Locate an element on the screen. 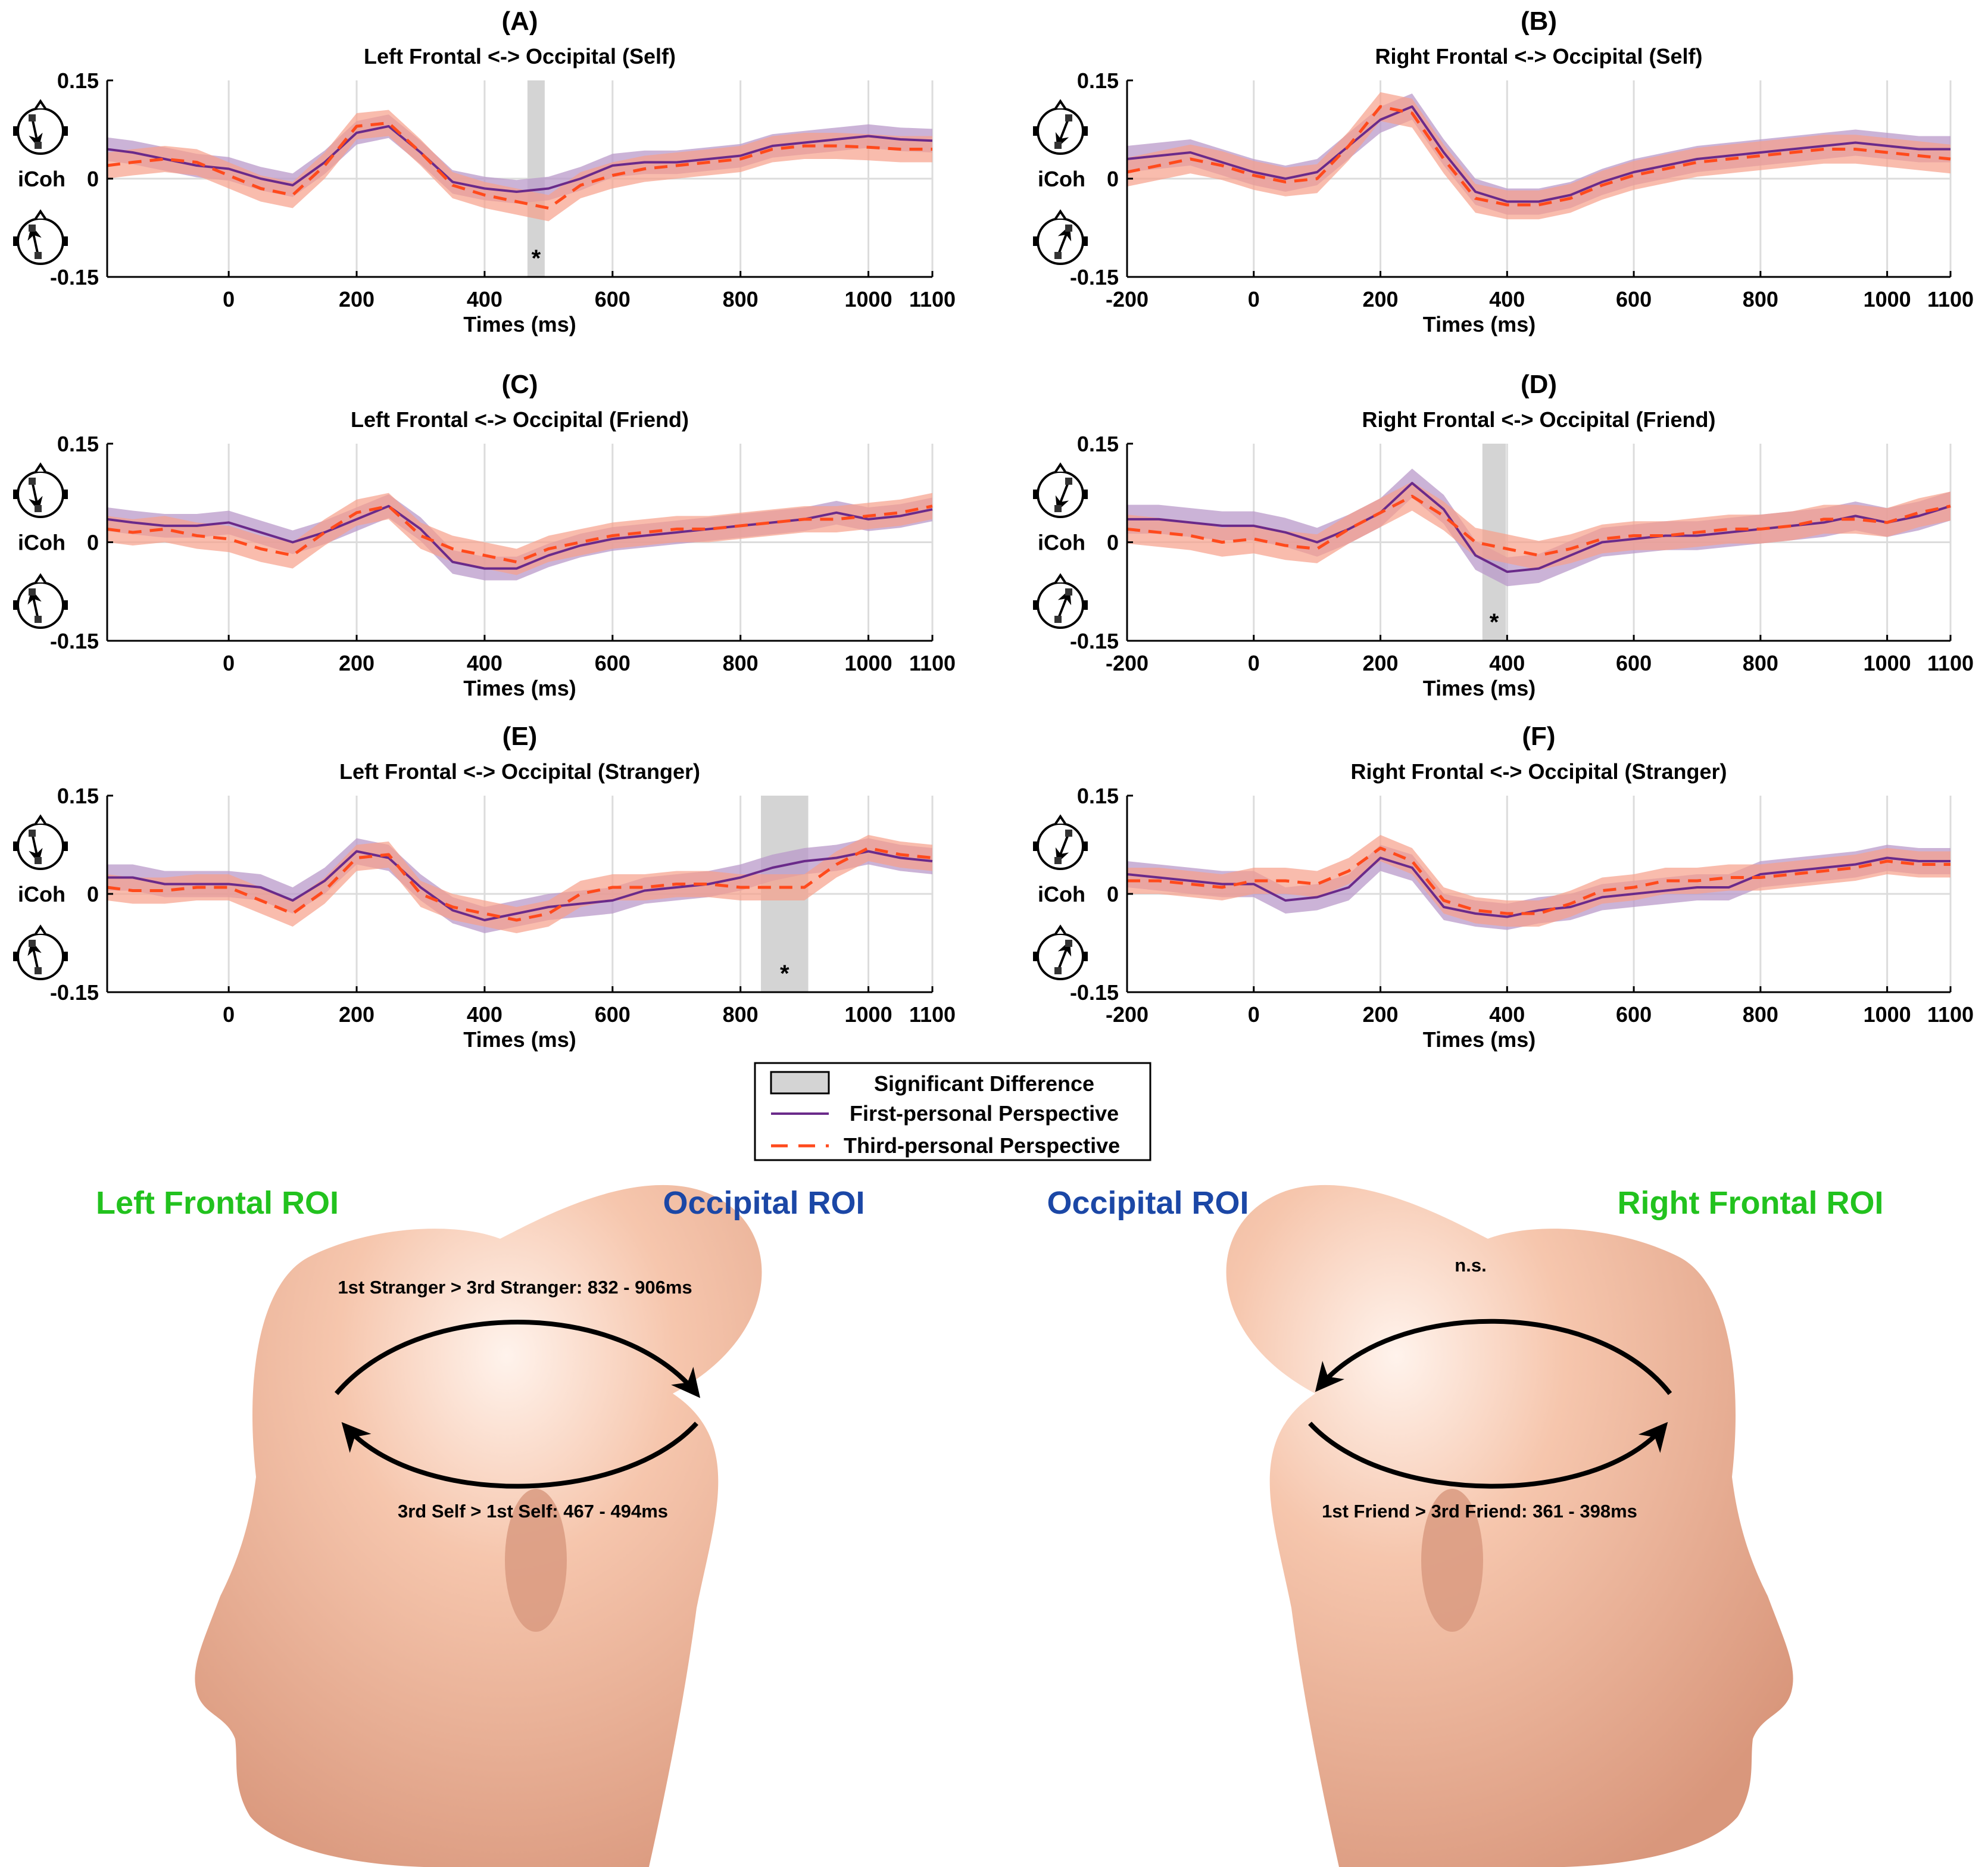 The image size is (1988, 1867). chart-title: Left Frontal <-> Occipital (Friend) is located at coordinates (520, 419).